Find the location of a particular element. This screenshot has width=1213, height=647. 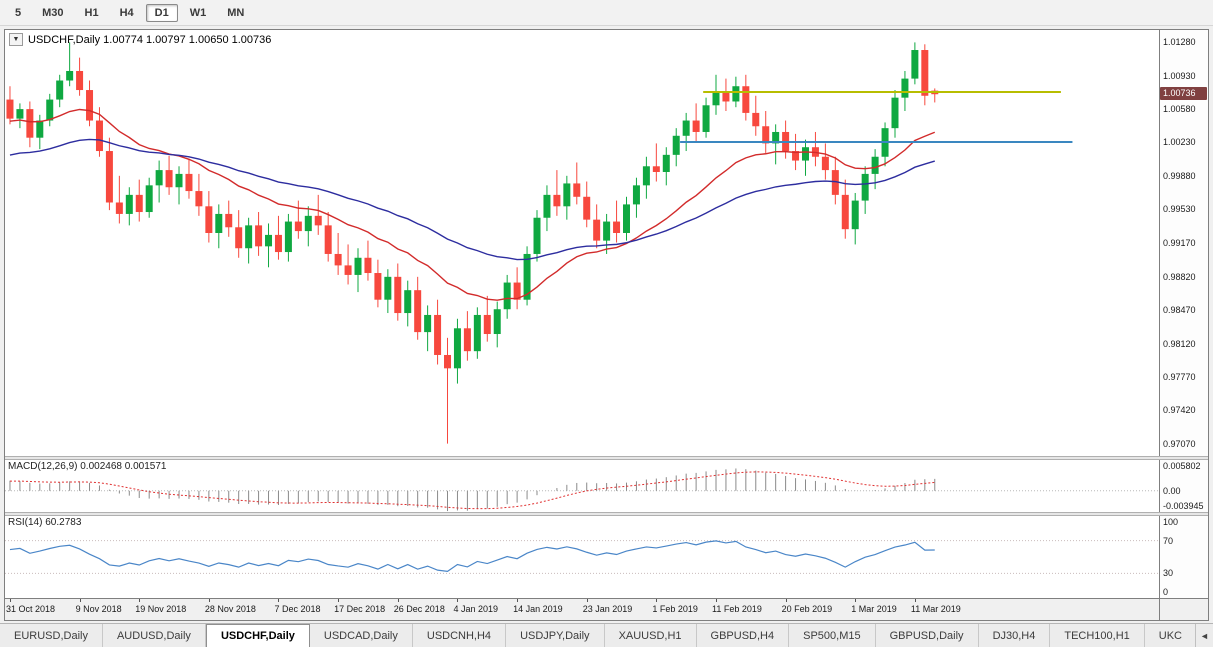

time-tick-label: 1 Feb 2019 is located at coordinates (675, 609).